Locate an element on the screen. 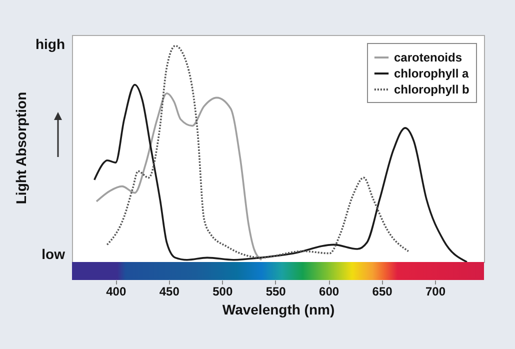  x-tick-label: 400 is located at coordinates (116, 291).